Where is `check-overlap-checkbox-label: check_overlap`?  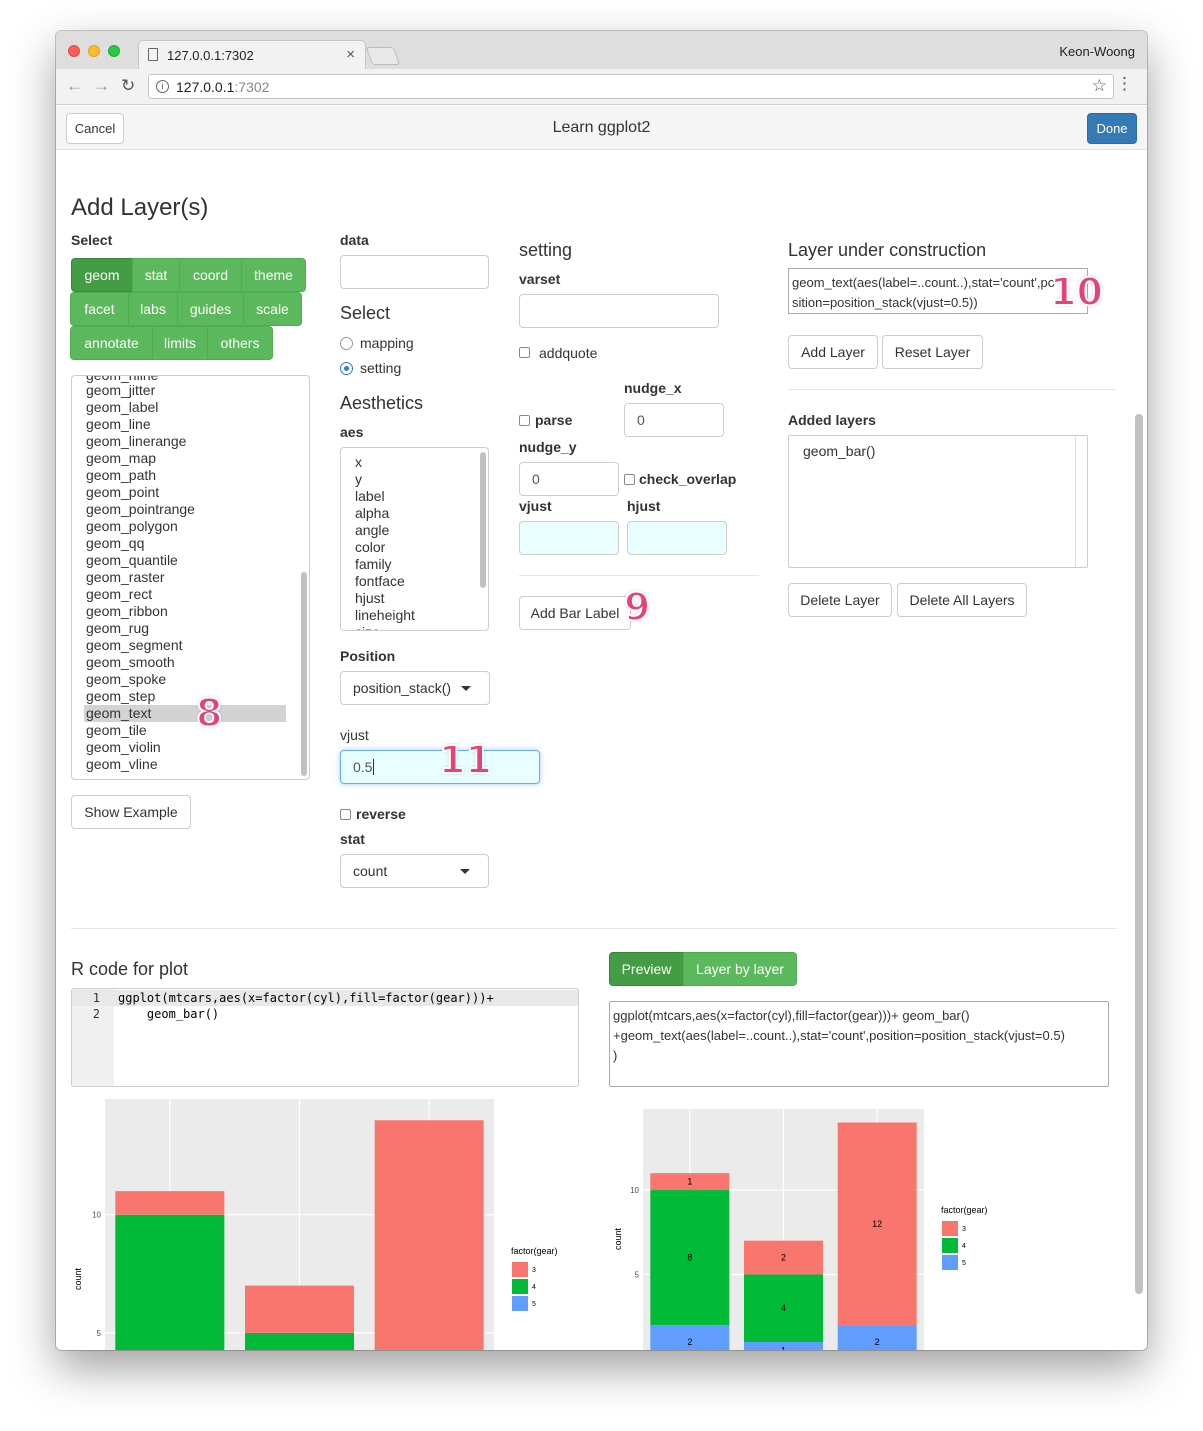 check-overlap-checkbox-label: check_overlap is located at coordinates (688, 479).